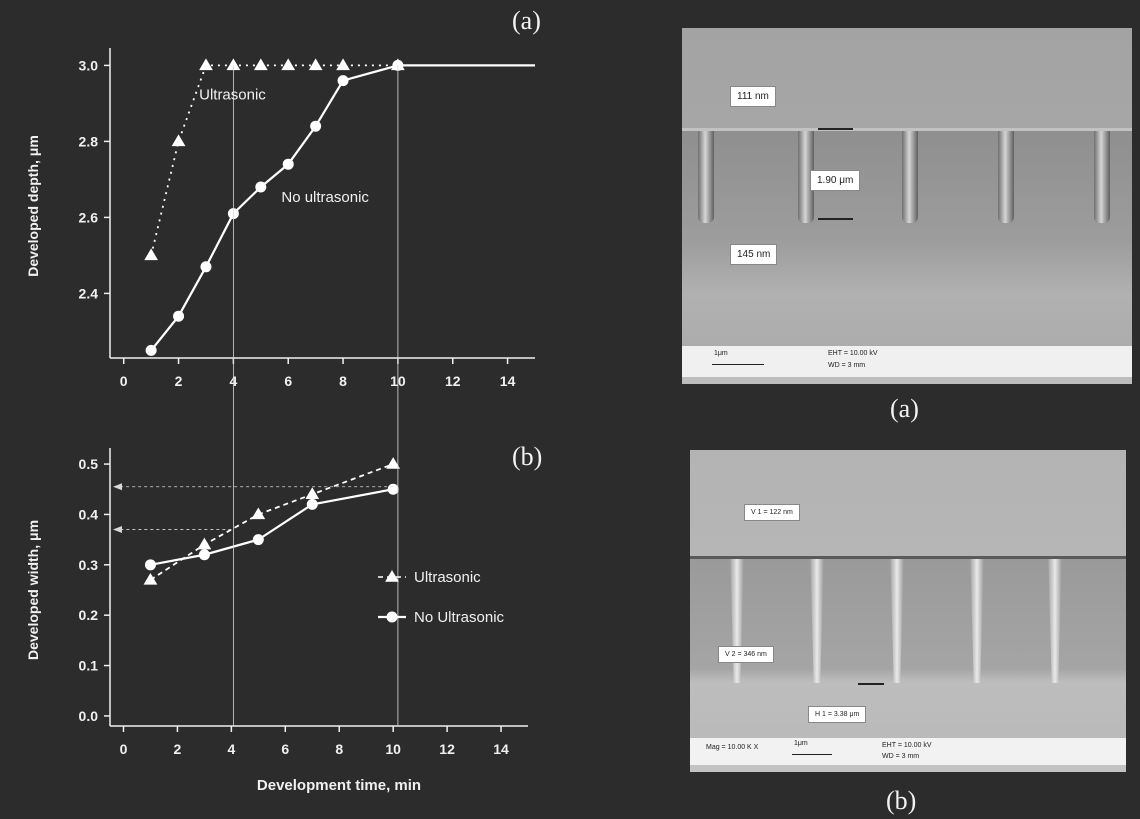 This screenshot has height=819, width=1140. What do you see at coordinates (89, 615) in the screenshot?
I see `chart-b-y-tick-label: 0.2` at bounding box center [89, 615].